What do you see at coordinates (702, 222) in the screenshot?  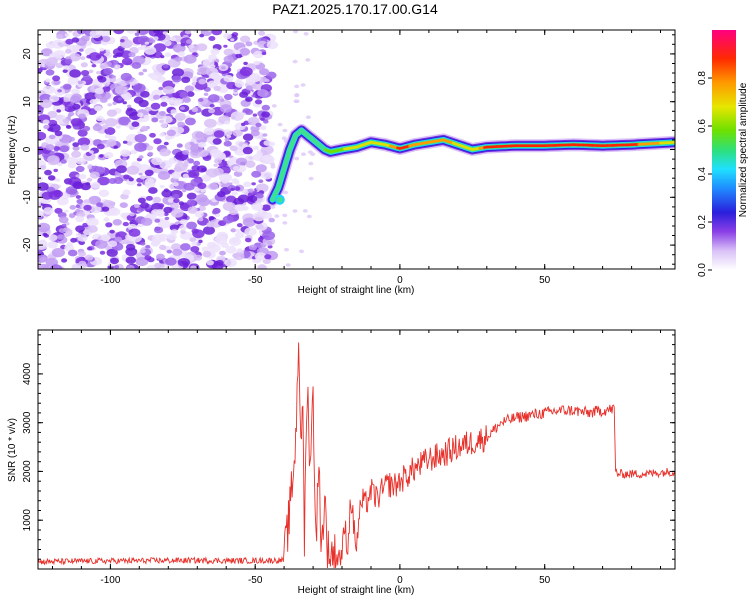 I see `colorbar-tick-label: 0.2` at bounding box center [702, 222].